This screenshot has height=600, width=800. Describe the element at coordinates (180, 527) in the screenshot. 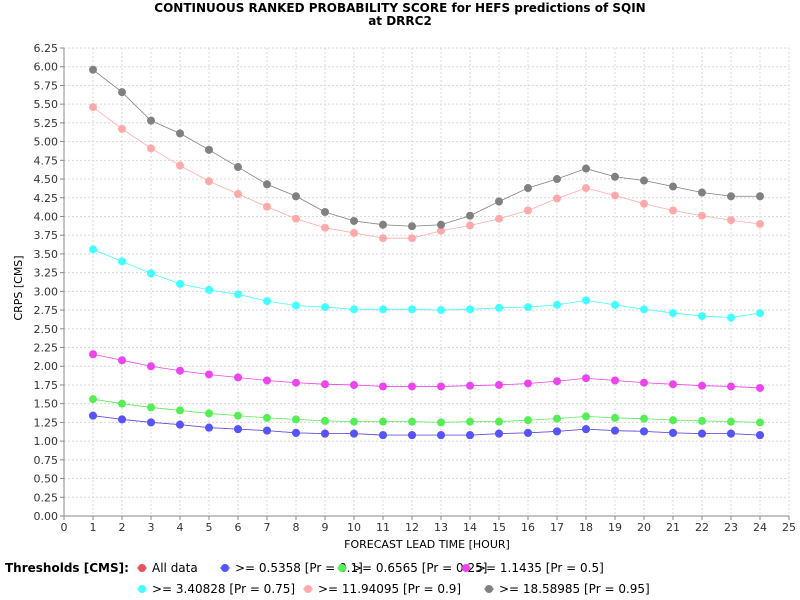

I see `x-tick-label: 4` at that location.